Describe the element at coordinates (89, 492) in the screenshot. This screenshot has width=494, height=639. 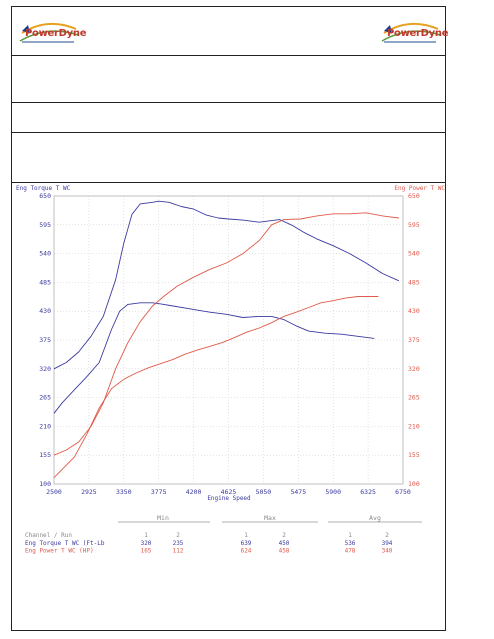
I see `x-tick-label: 2925` at that location.